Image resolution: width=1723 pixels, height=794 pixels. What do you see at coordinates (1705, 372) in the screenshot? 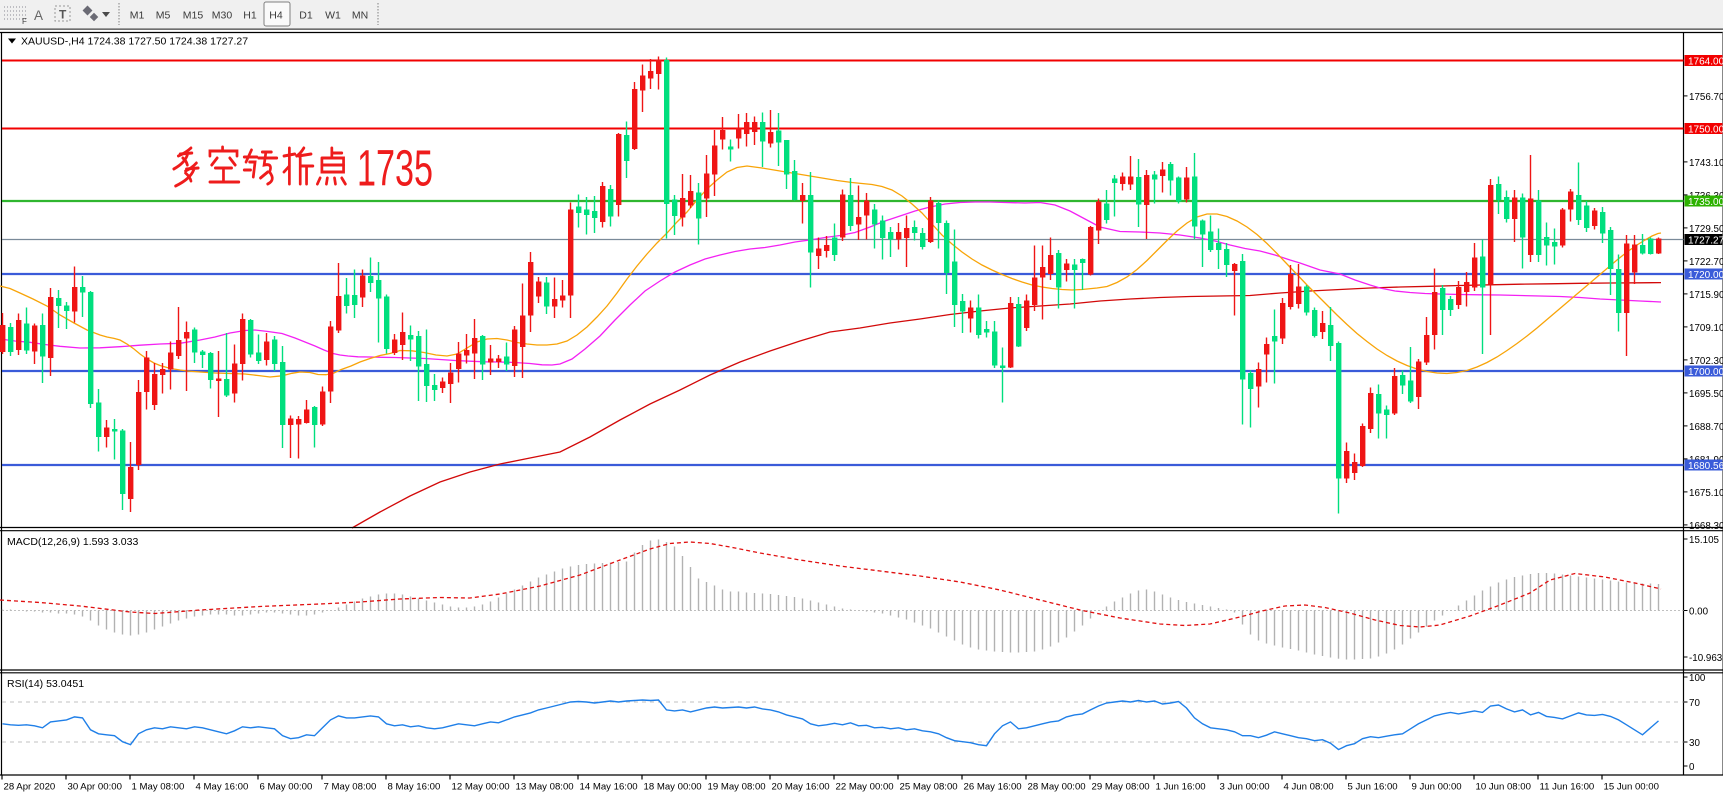
I see `svg-text: 1700.00` at bounding box center [1705, 372].